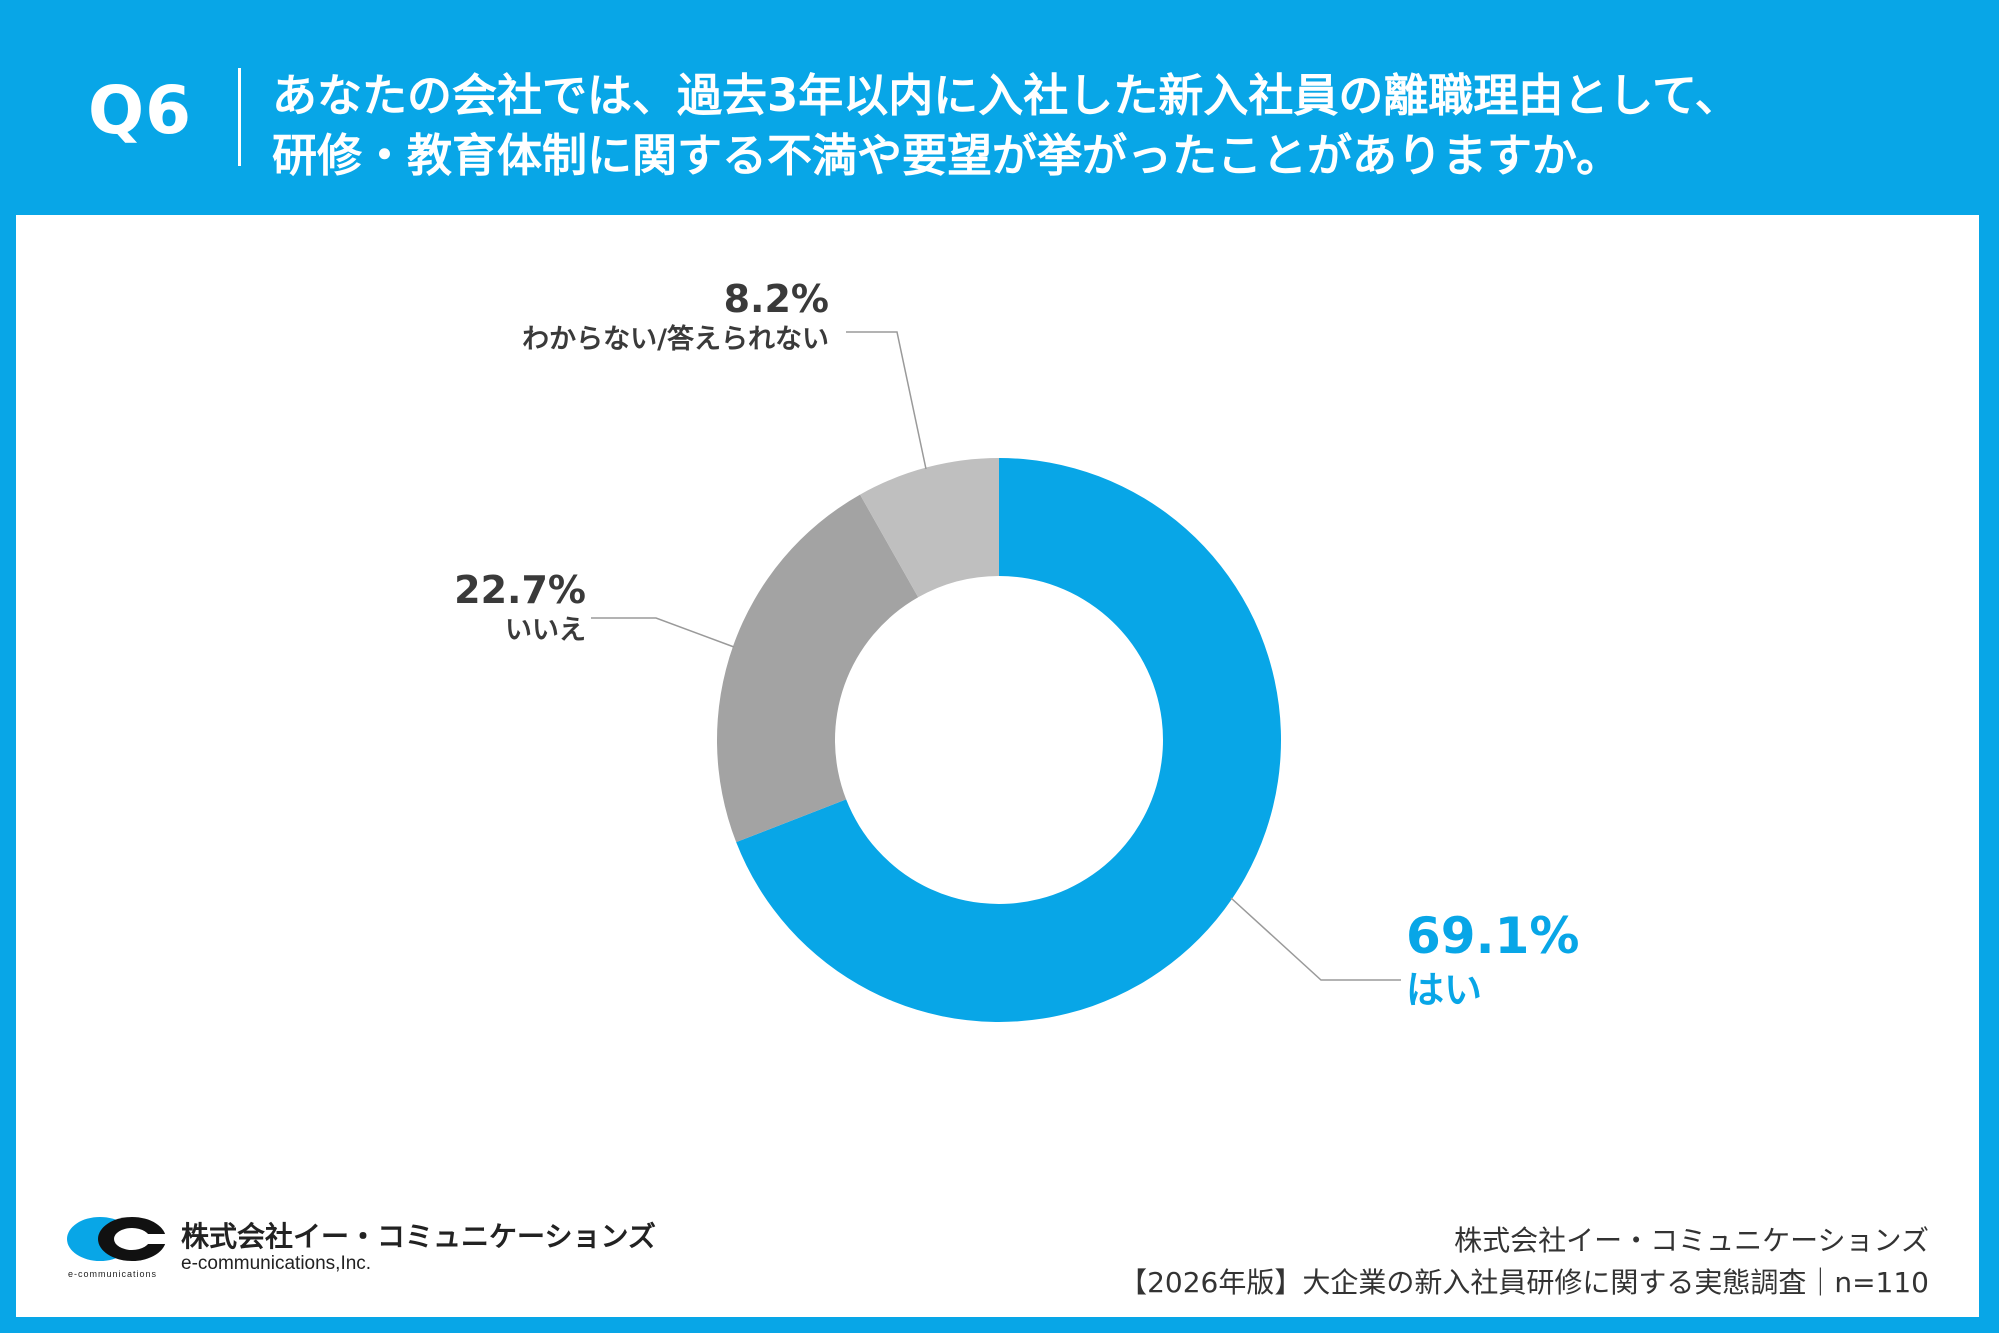 This screenshot has height=1333, width=1999. What do you see at coordinates (418, 1236) in the screenshot?
I see `logo-company-name: 株式会社イー・コミュニケーションズ` at bounding box center [418, 1236].